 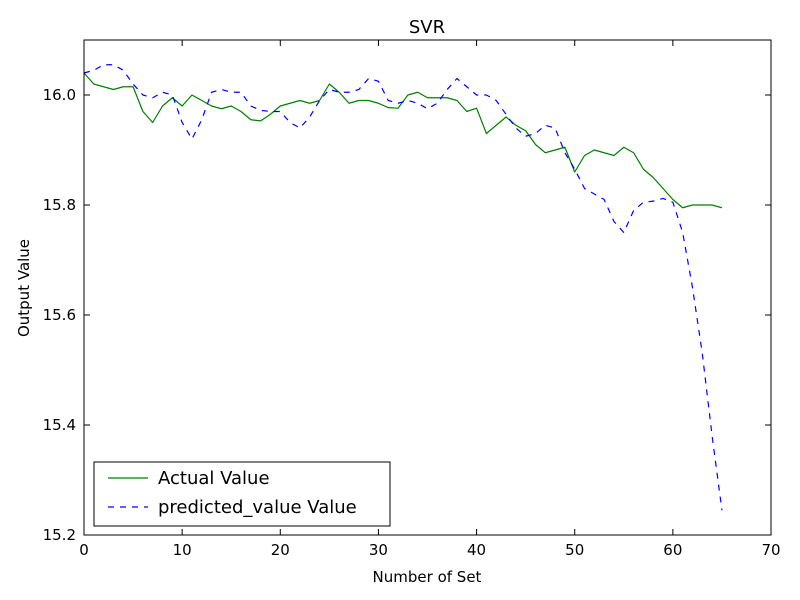 What do you see at coordinates (280, 550) in the screenshot?
I see `x-tick-label: 20` at bounding box center [280, 550].